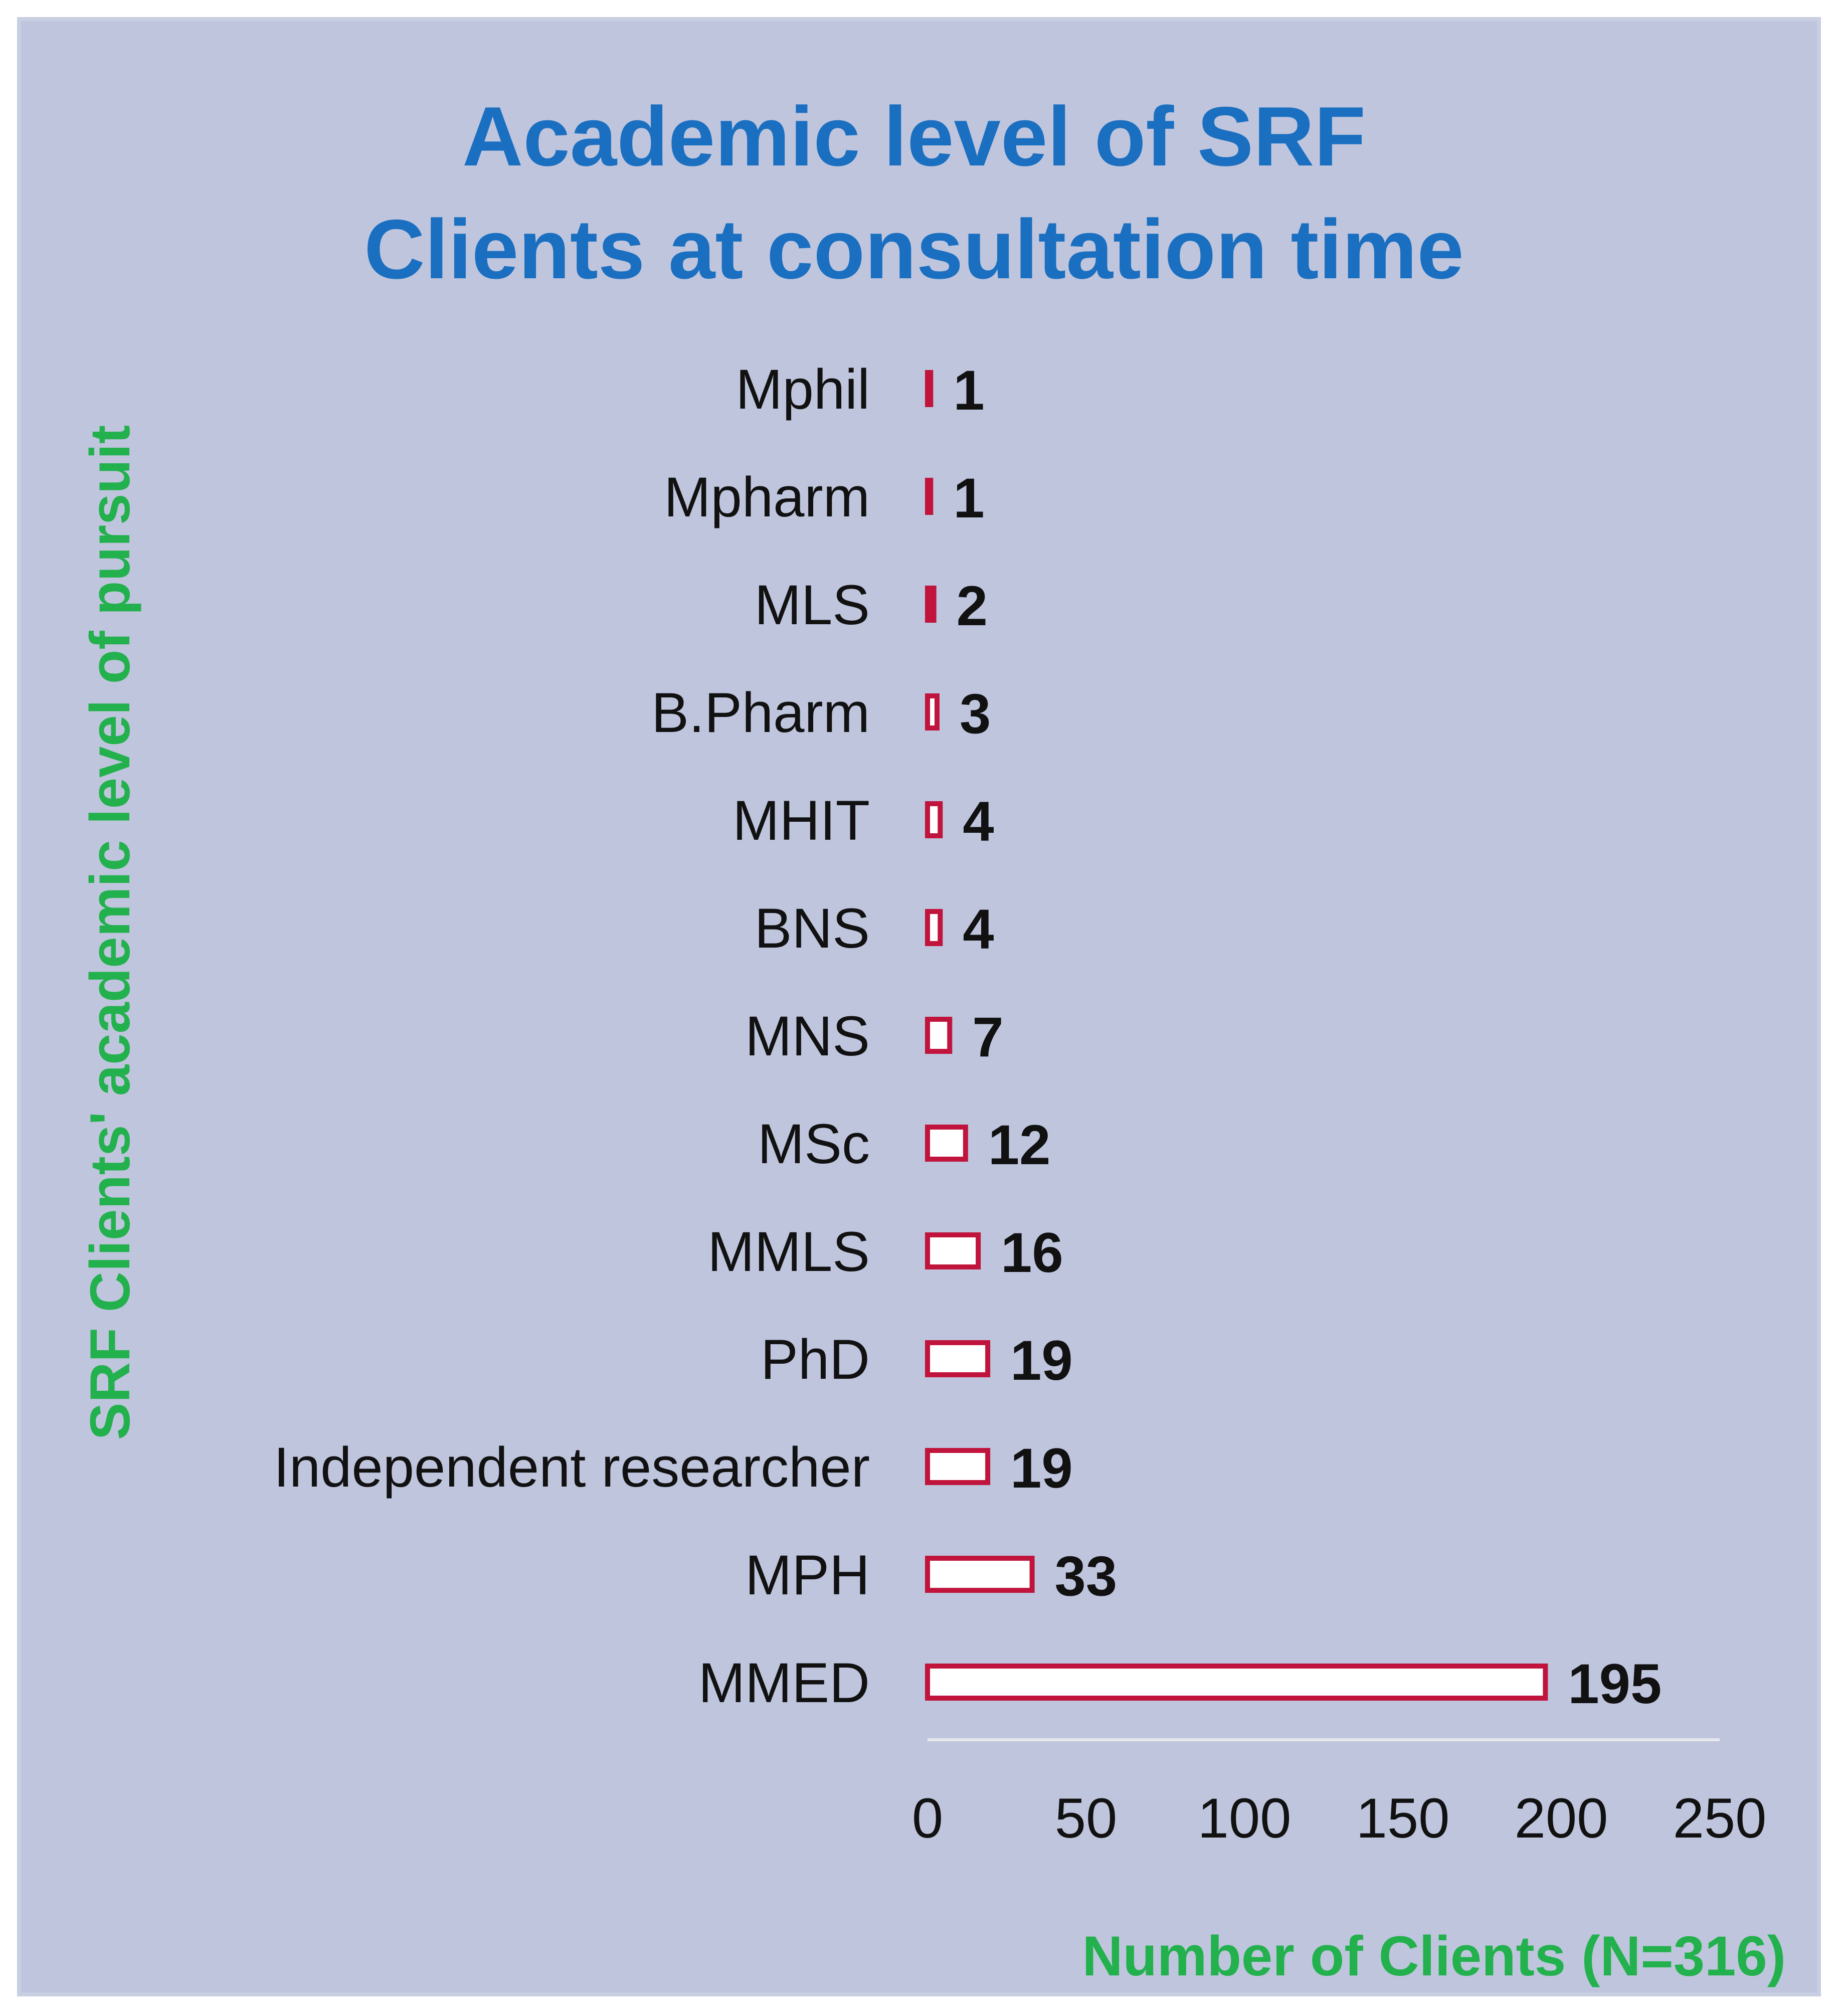 This screenshot has height=2016, width=1838. Describe the element at coordinates (812, 928) in the screenshot. I see `category-label: BNS` at that location.